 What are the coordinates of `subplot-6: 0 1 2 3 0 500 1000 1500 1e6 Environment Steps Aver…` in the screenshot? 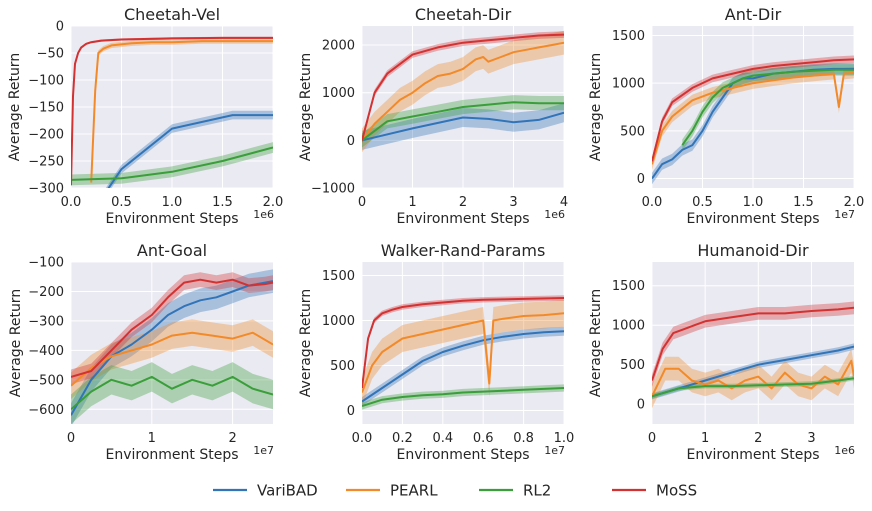 It's located at (721, 352).